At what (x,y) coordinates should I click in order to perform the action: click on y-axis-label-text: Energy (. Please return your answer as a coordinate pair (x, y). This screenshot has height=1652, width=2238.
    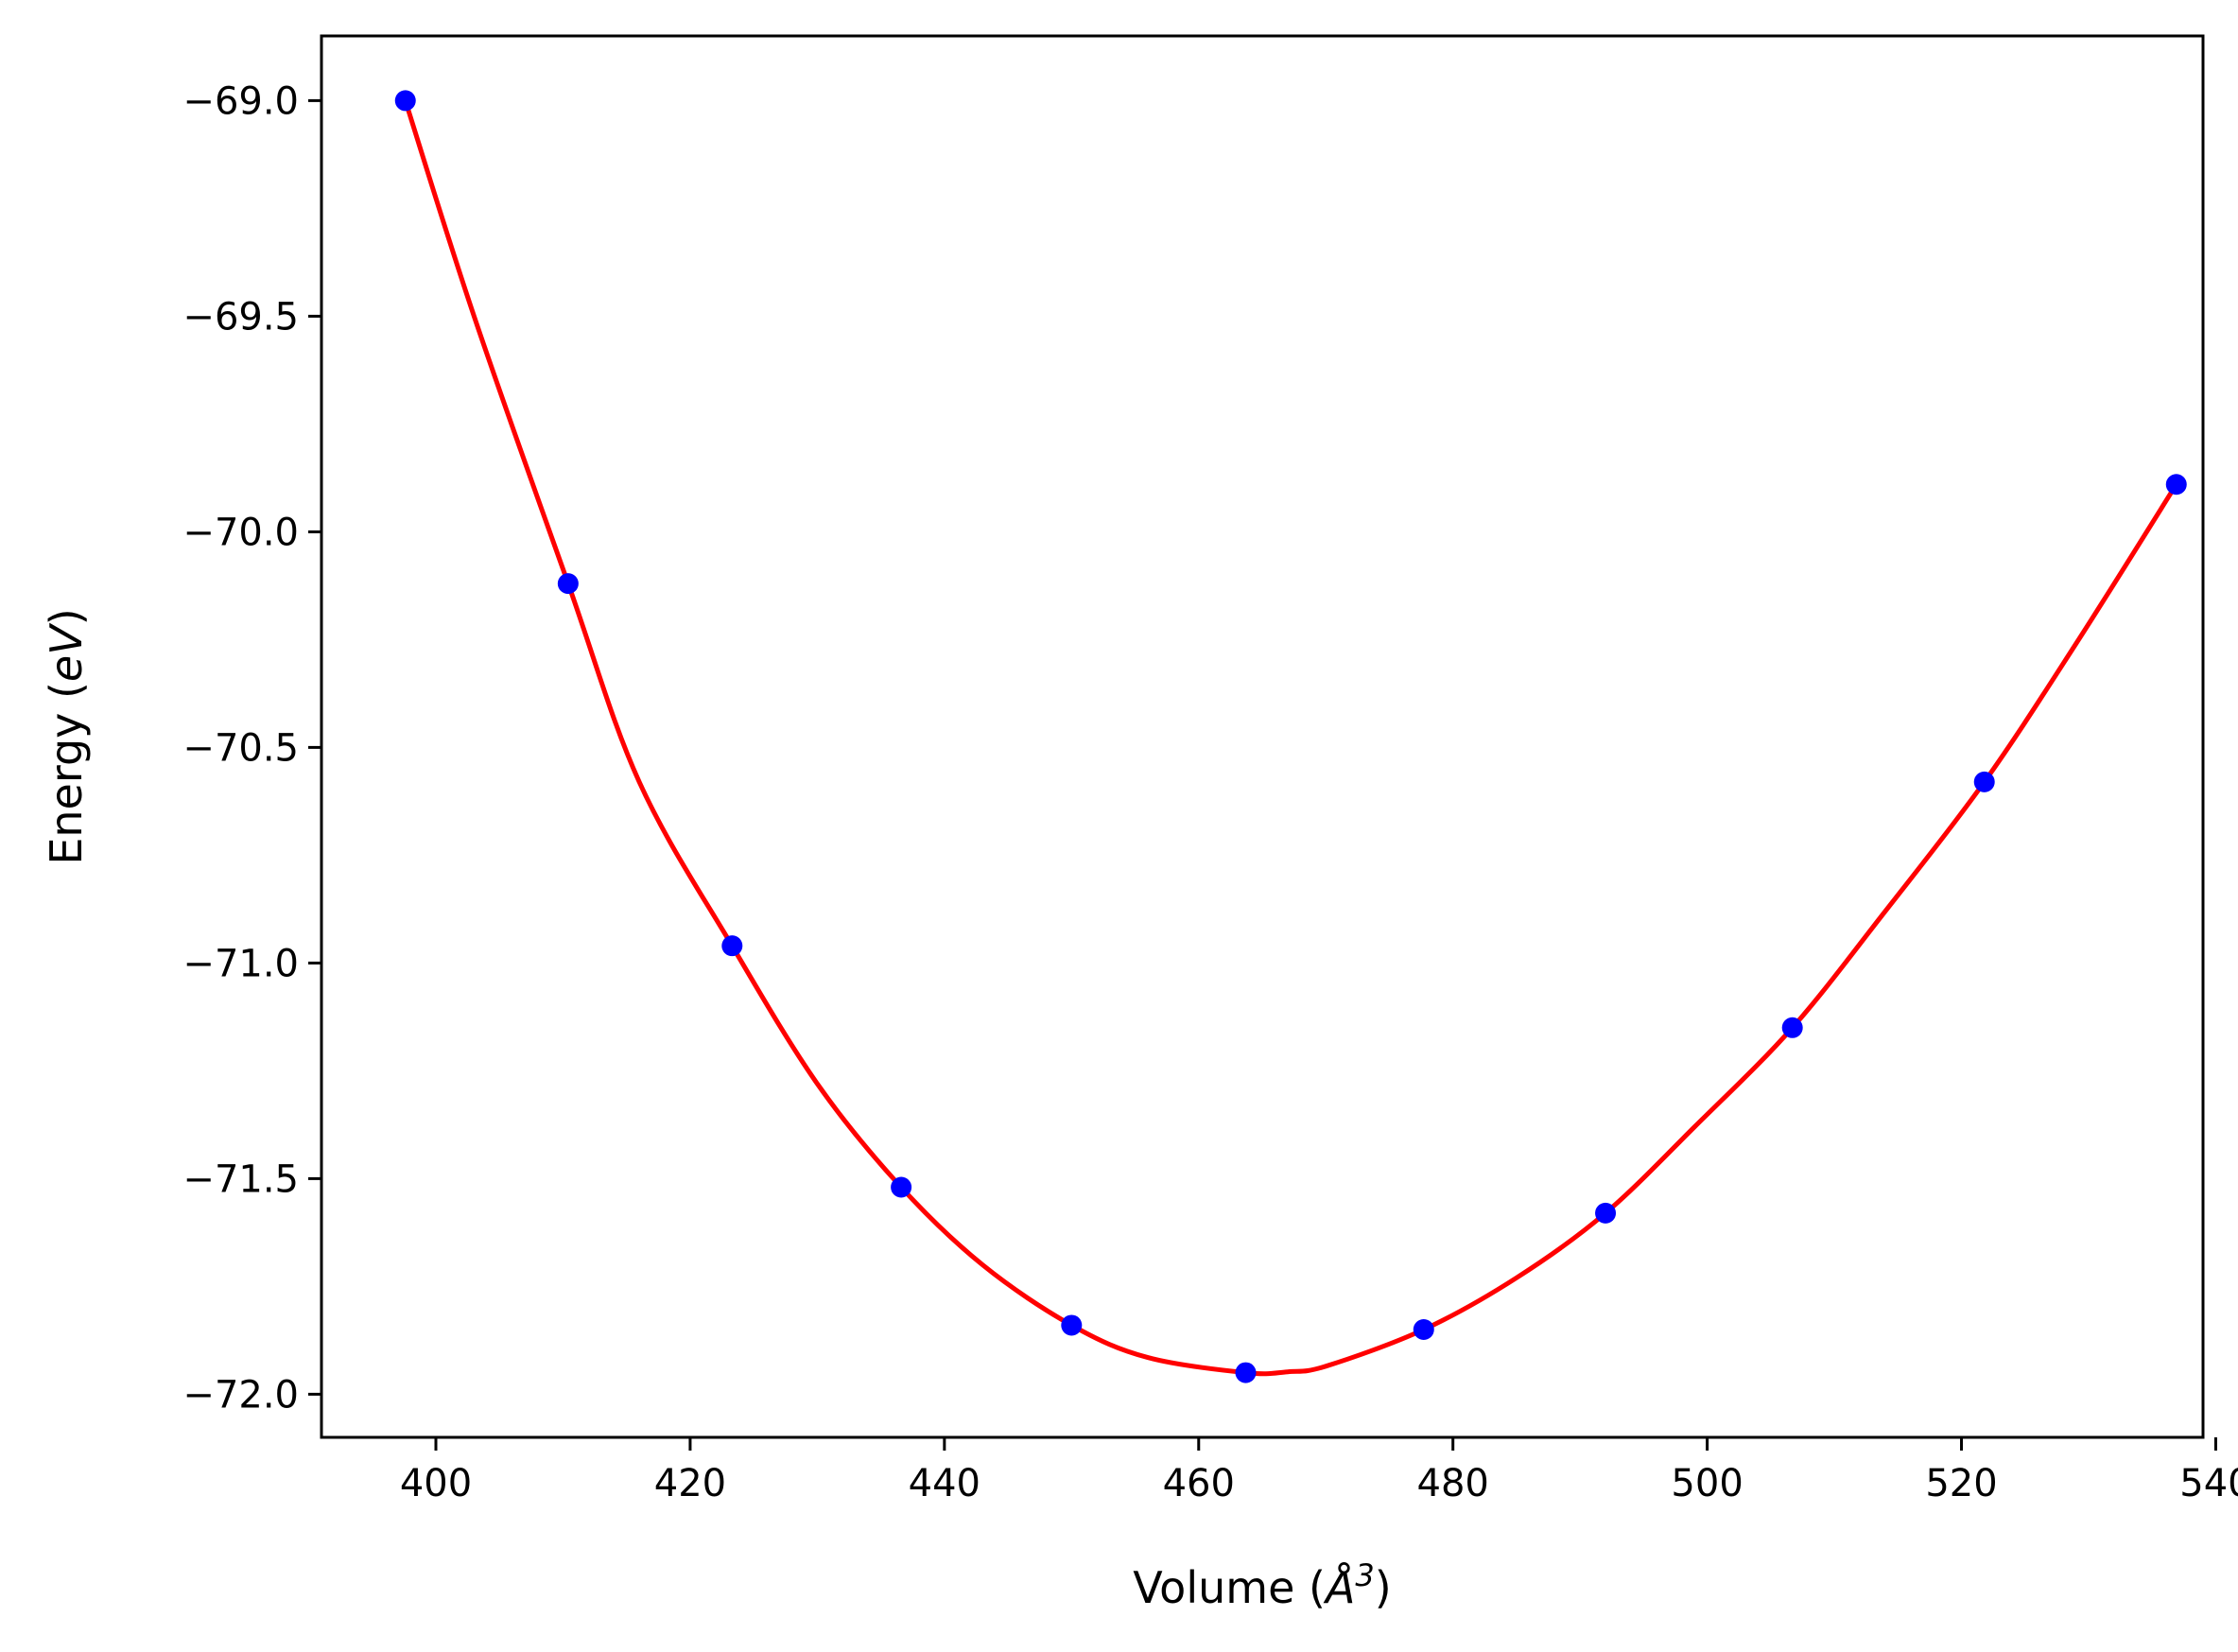
    Looking at the image, I should click on (66, 774).